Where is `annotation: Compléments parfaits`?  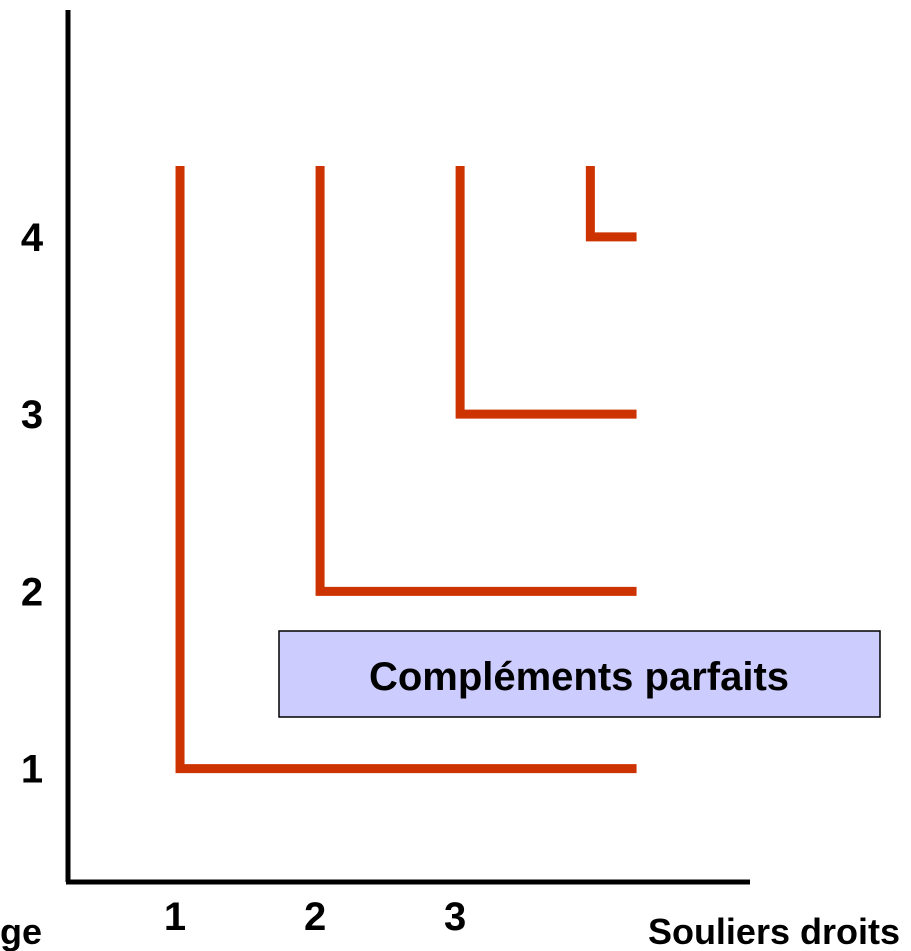
annotation: Compléments parfaits is located at coordinates (579, 677).